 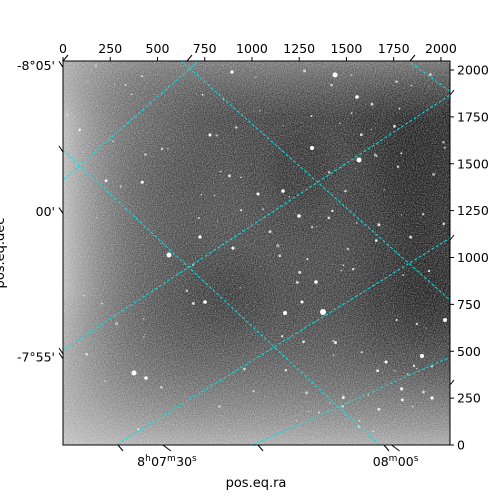 I want to click on ra-axis-ticks: 8h 07m 30s 08m 00s, so click(x=268, y=456).